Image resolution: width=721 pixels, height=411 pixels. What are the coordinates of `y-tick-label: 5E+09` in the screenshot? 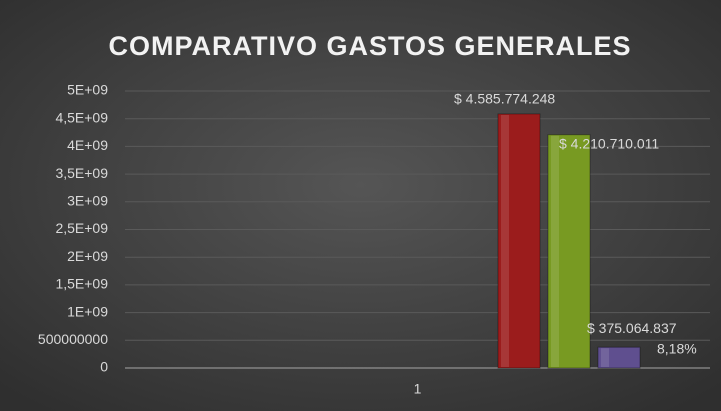 It's located at (87, 90).